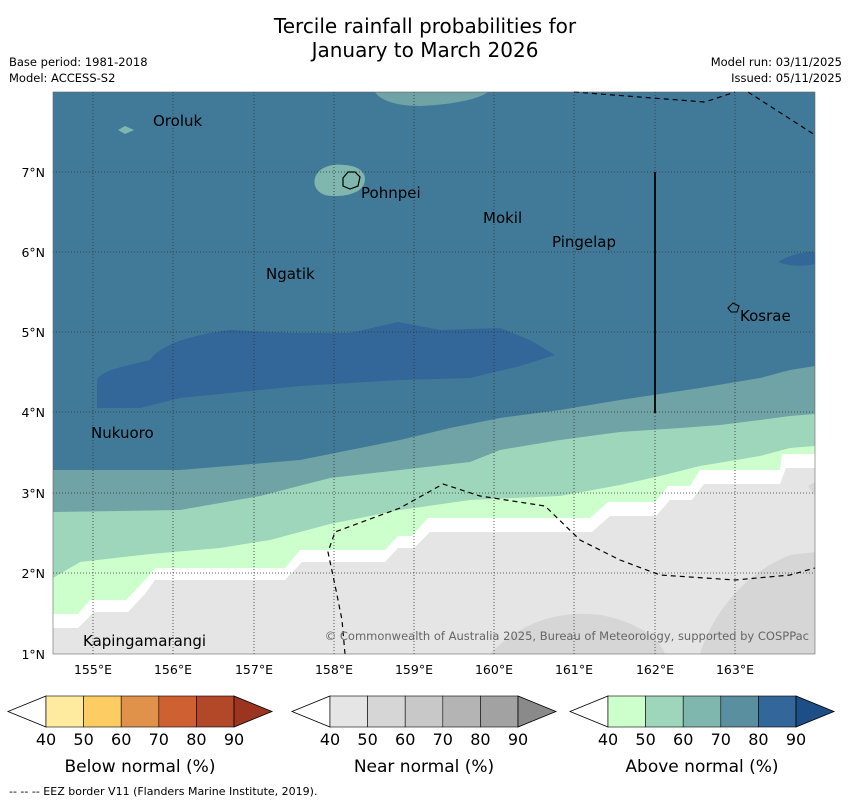 Image resolution: width=850 pixels, height=804 pixels. Describe the element at coordinates (425, 50) in the screenshot. I see `title-line-2: January to March 2026` at that location.